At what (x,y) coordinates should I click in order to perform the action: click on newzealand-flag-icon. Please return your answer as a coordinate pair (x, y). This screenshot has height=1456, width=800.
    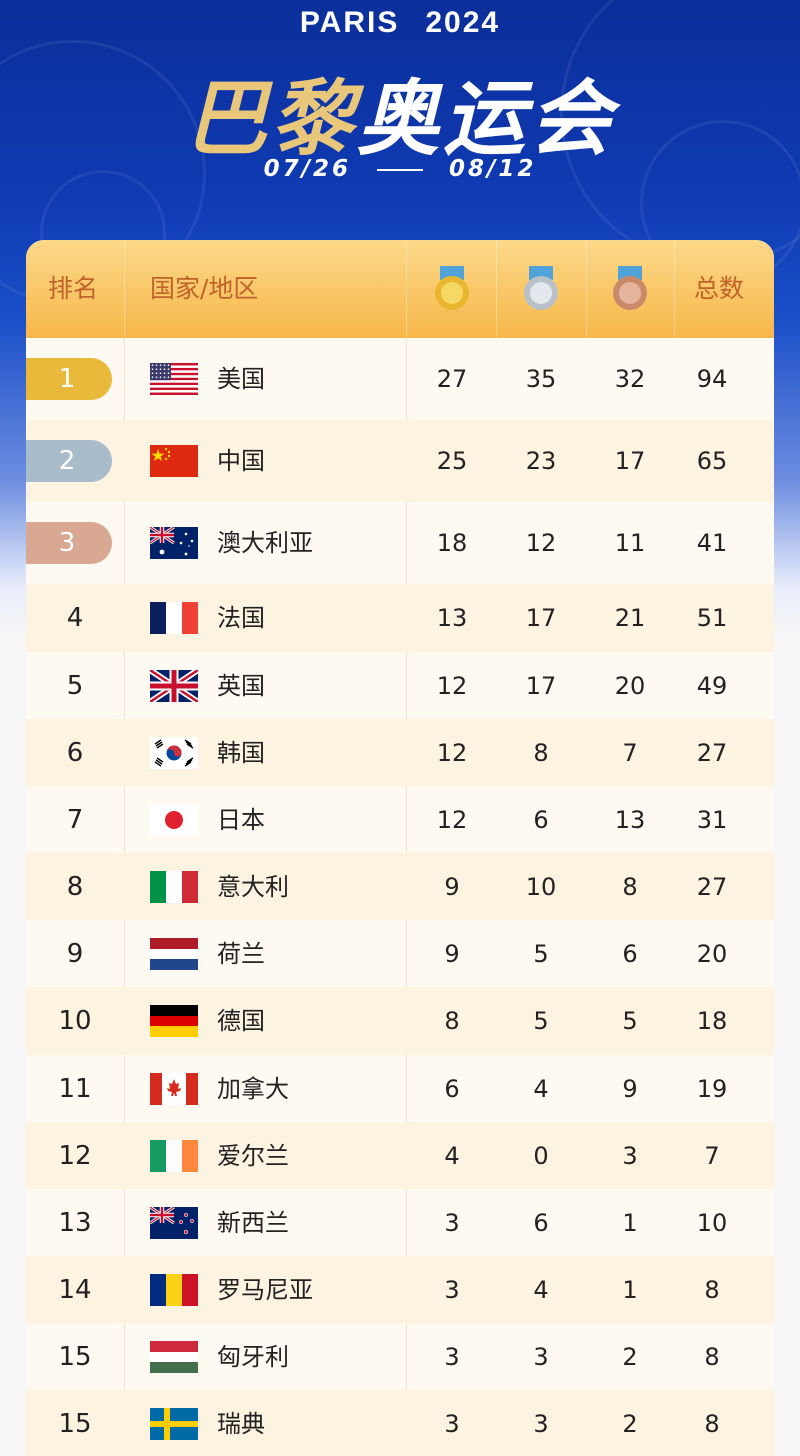
    Looking at the image, I should click on (173, 1222).